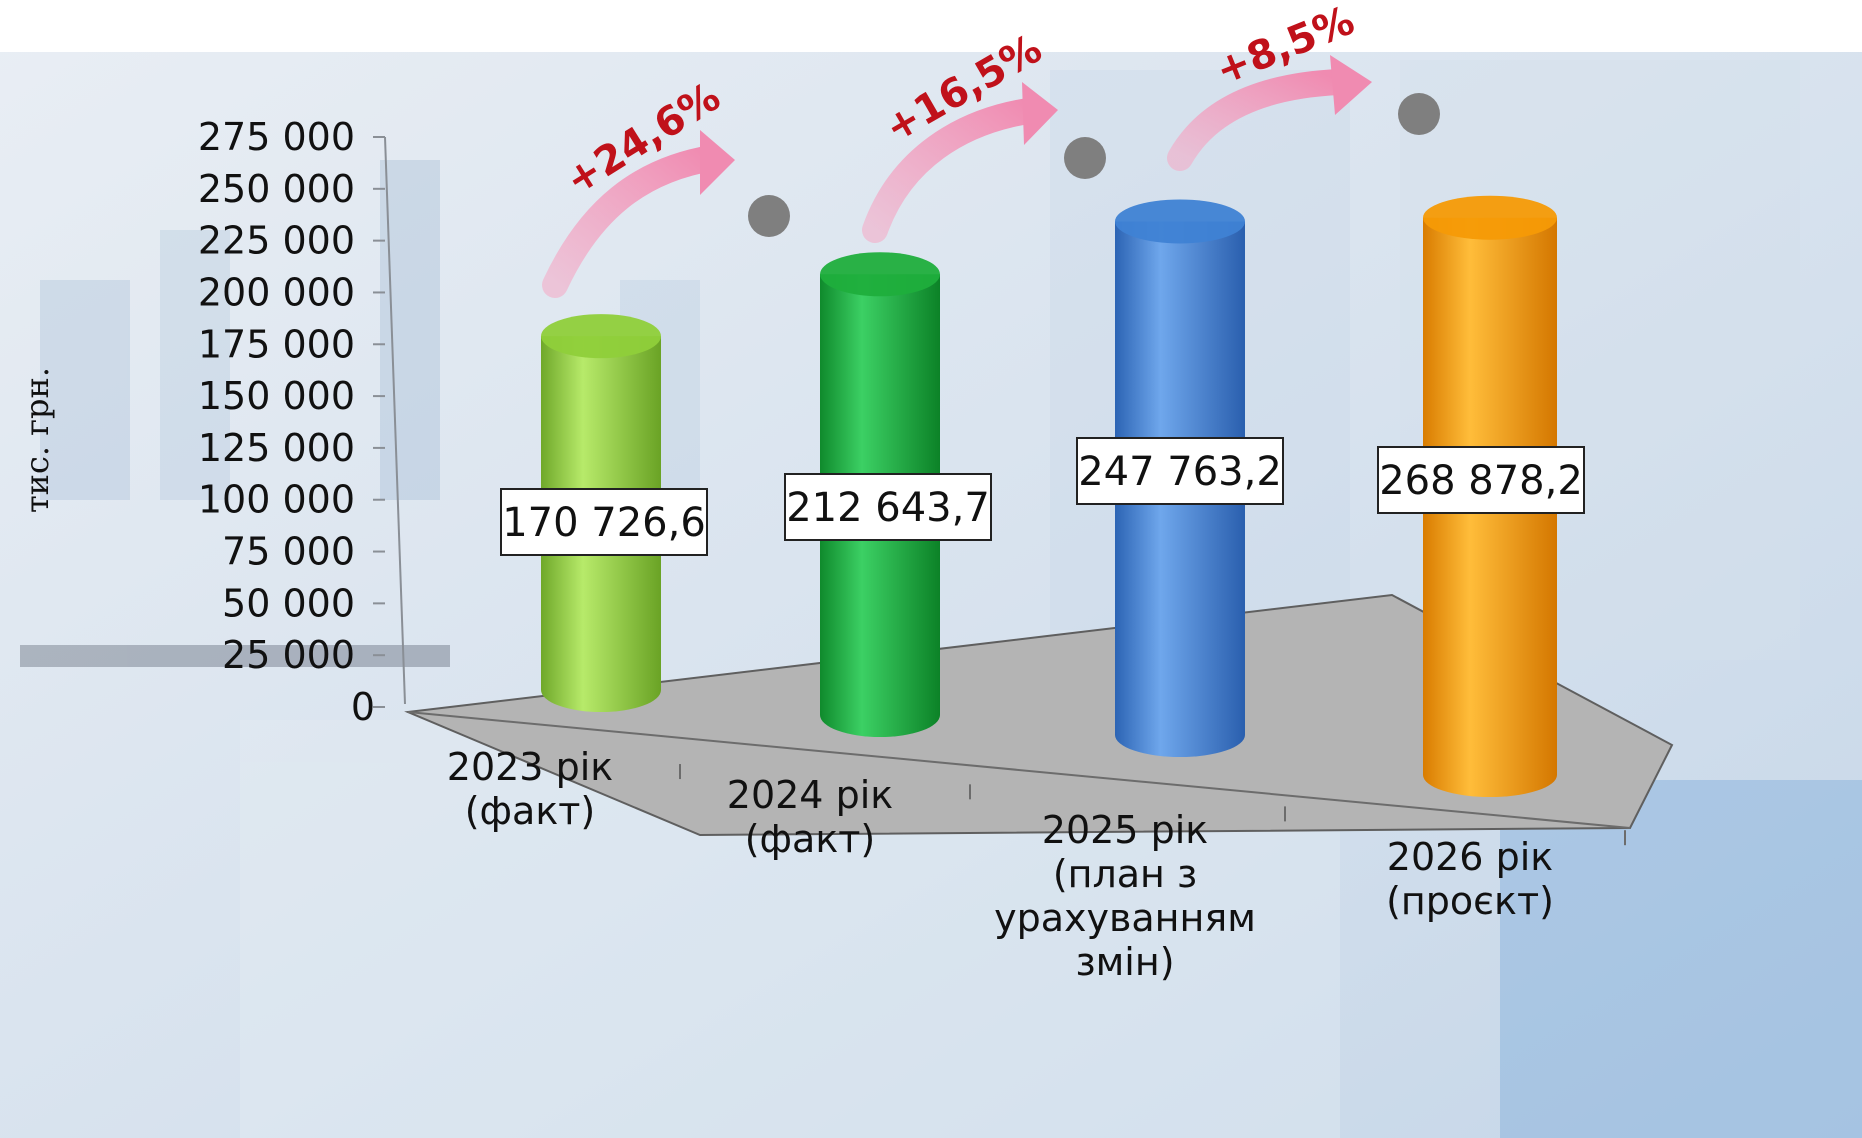 Image resolution: width=1862 pixels, height=1138 pixels. I want to click on top-banner, so click(931, 26).